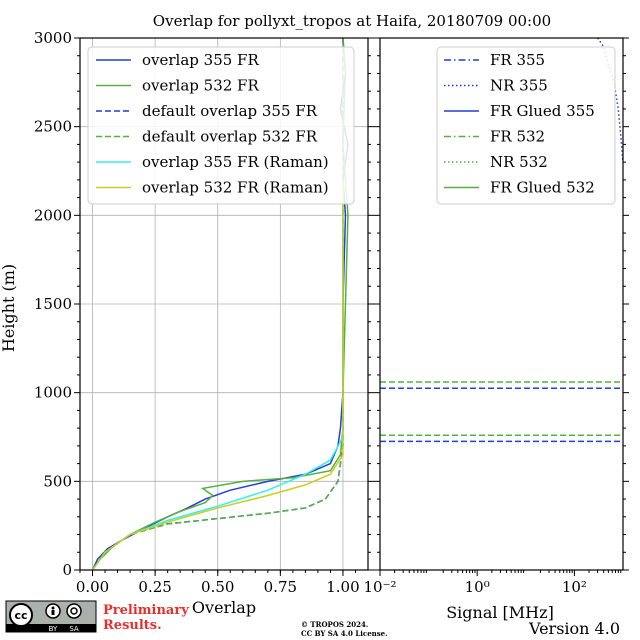 Image resolution: width=640 pixels, height=640 pixels. Describe the element at coordinates (67, 570) in the screenshot. I see `y-tick-label: 0` at that location.